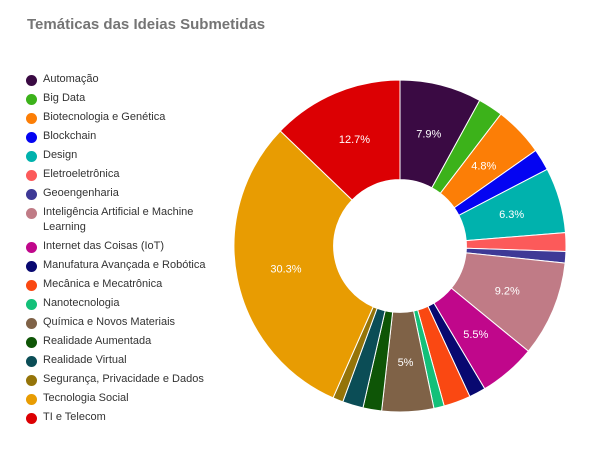 Image resolution: width=600 pixels, height=458 pixels. What do you see at coordinates (511, 215) in the screenshot?
I see `slice-data-label: 6.3%` at bounding box center [511, 215].